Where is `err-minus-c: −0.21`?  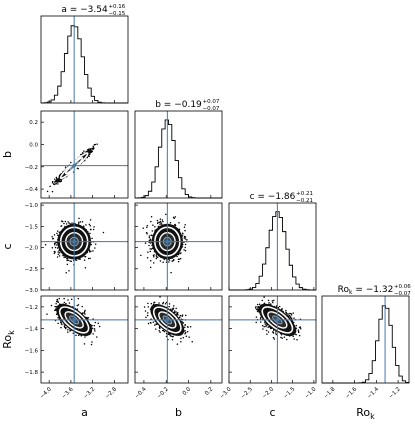 err-minus-c: −0.21 is located at coordinates (304, 201).